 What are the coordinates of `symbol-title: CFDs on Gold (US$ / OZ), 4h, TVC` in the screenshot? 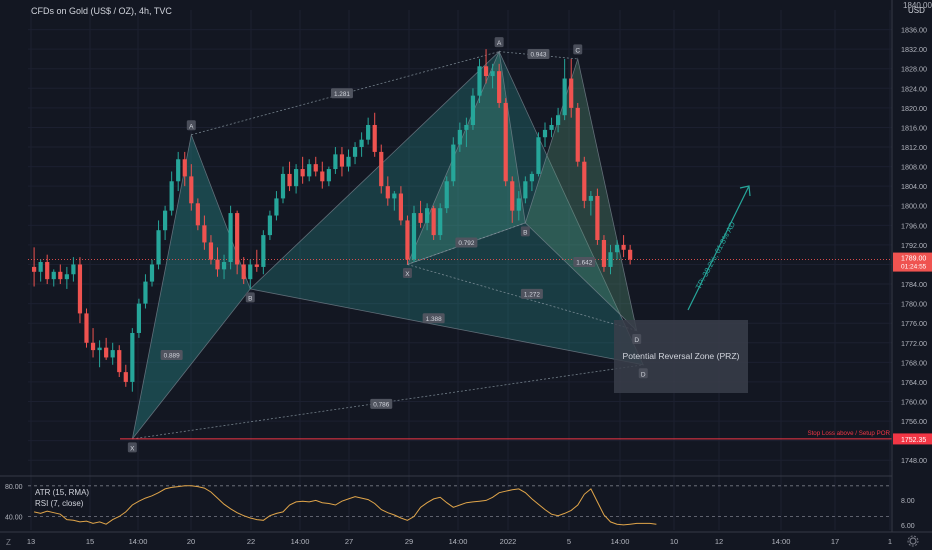 It's located at (101, 11).